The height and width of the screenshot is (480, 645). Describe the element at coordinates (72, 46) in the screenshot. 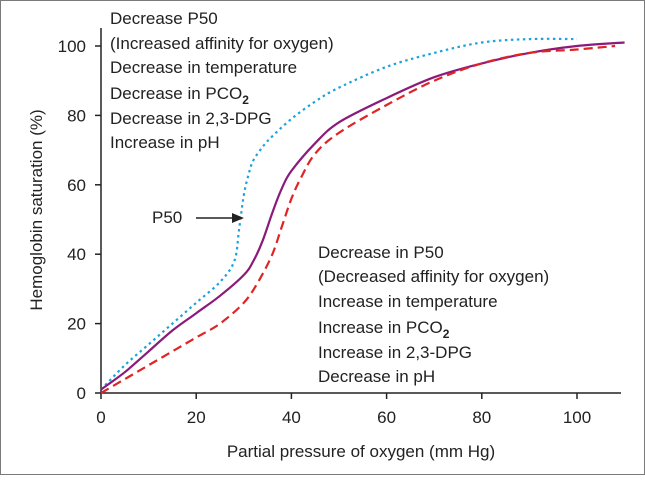

I see `y-tick-label: 100` at that location.